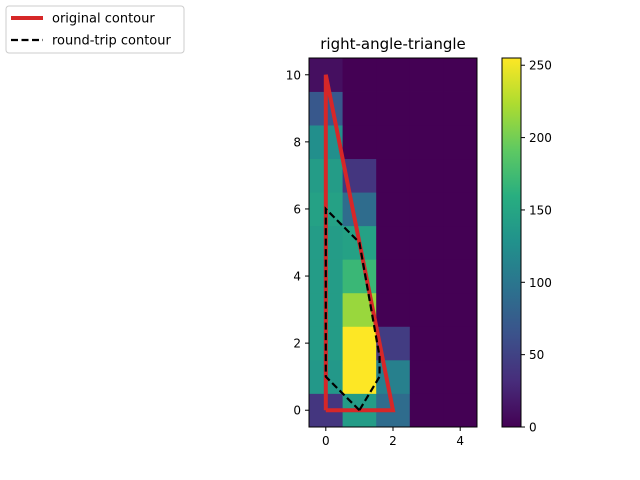 The width and height of the screenshot is (640, 480). What do you see at coordinates (297, 243) in the screenshot?
I see `y-axis: 0 2 4 6 8 10` at bounding box center [297, 243].